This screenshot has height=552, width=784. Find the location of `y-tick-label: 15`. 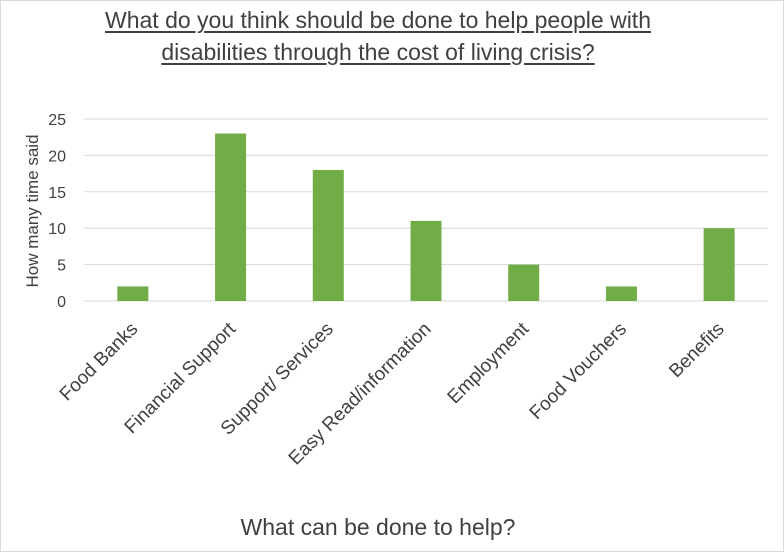

y-tick-label: 15 is located at coordinates (57, 193).